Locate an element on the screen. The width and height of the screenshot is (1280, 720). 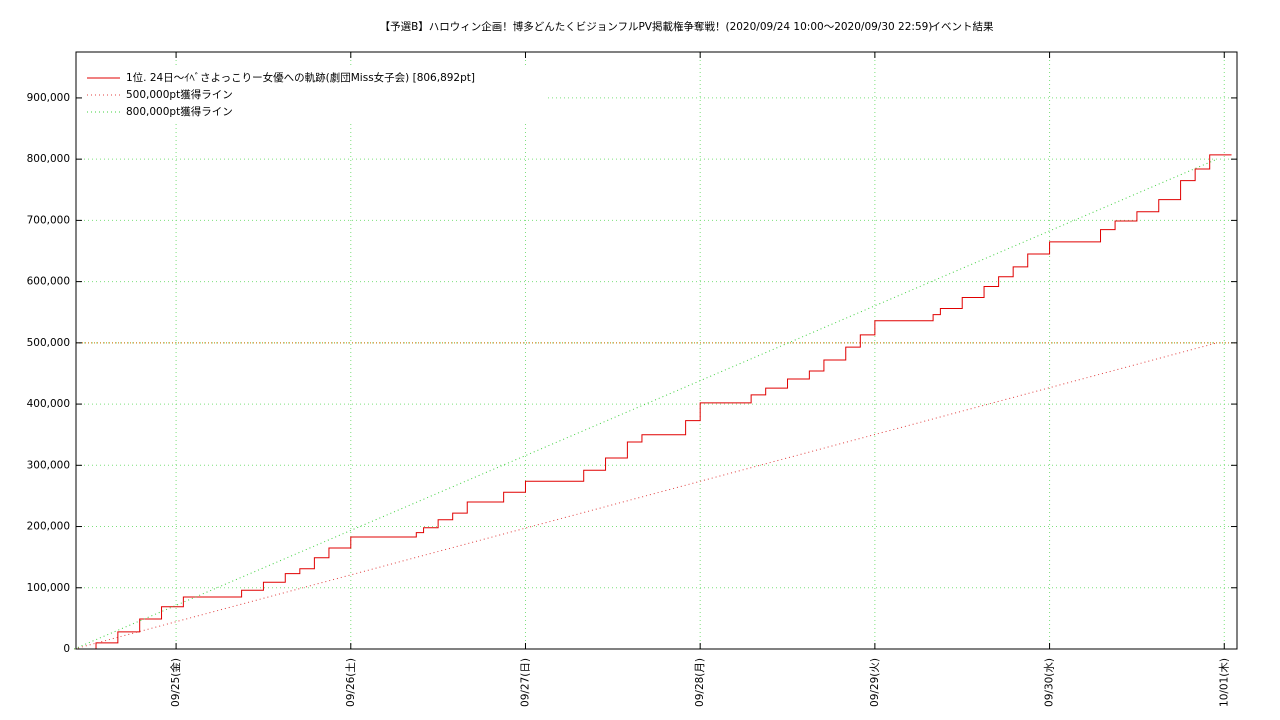
y-tick-label: 0 is located at coordinates (66, 649).